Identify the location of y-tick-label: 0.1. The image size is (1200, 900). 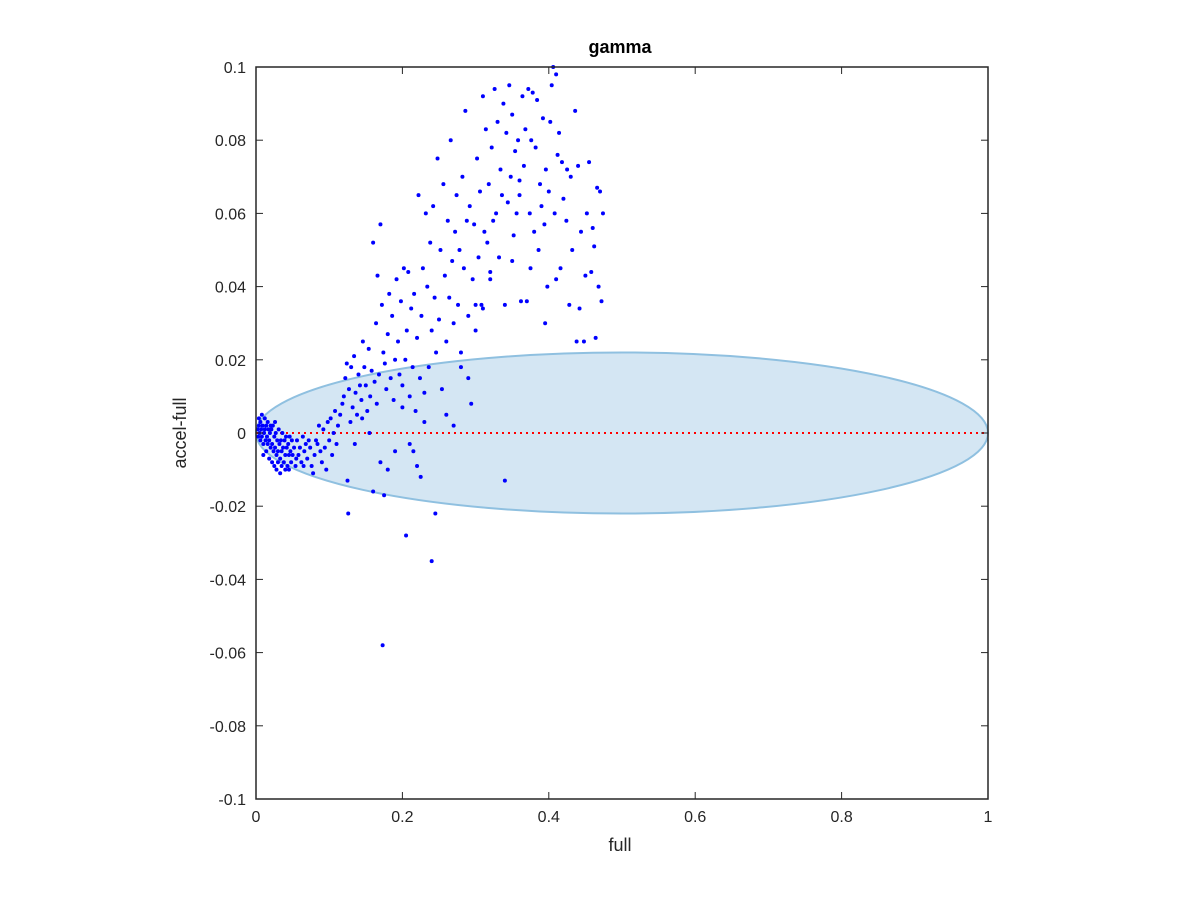
(235, 68).